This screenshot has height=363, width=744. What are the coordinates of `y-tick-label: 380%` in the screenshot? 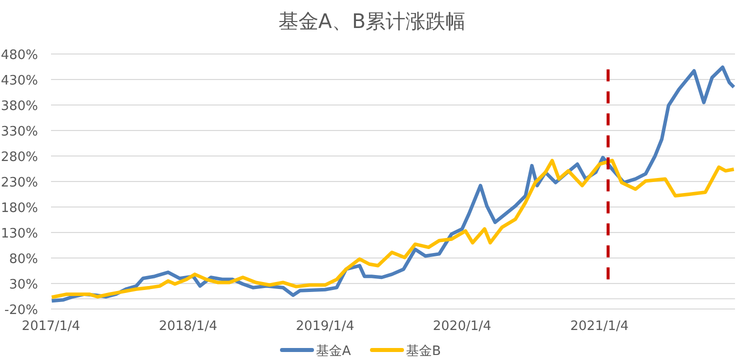 It's located at (19, 106).